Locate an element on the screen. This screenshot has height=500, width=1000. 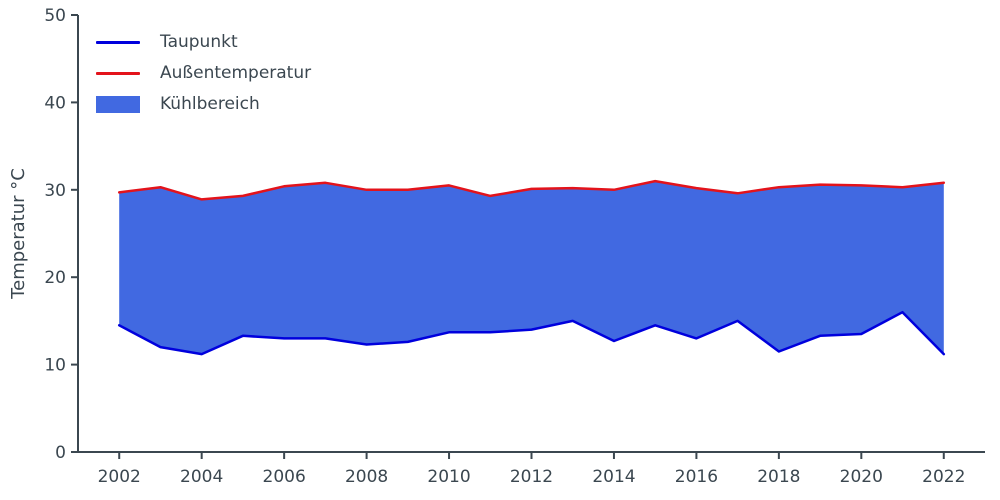
x-tick-label: 2004 is located at coordinates (201, 477).